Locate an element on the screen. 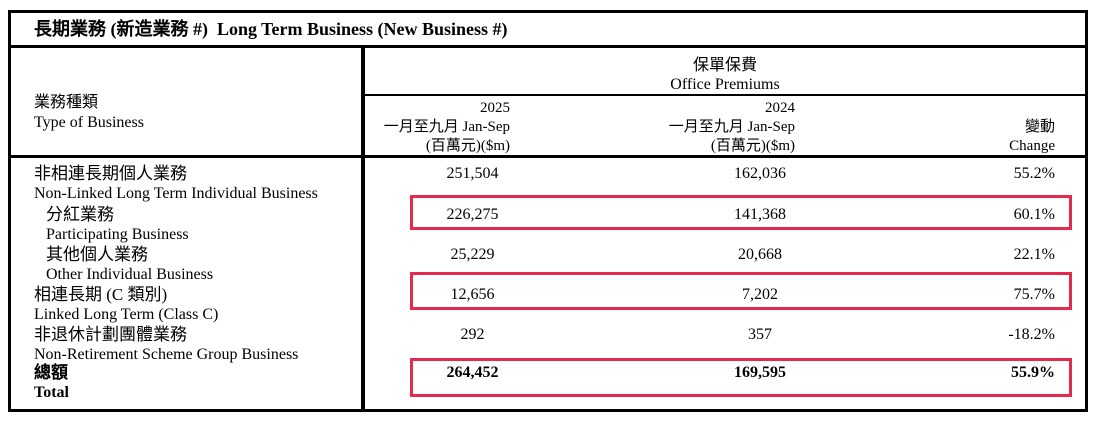  office-premiums-zh: 保單保費 is located at coordinates (724, 65).